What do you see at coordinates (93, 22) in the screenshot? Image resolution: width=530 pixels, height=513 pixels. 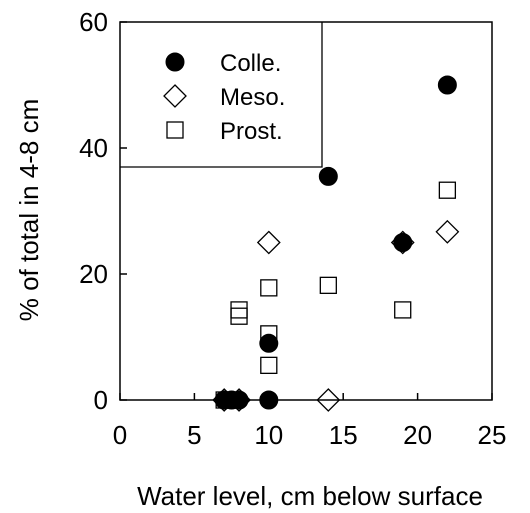 I see `y-tick-label: 60` at bounding box center [93, 22].